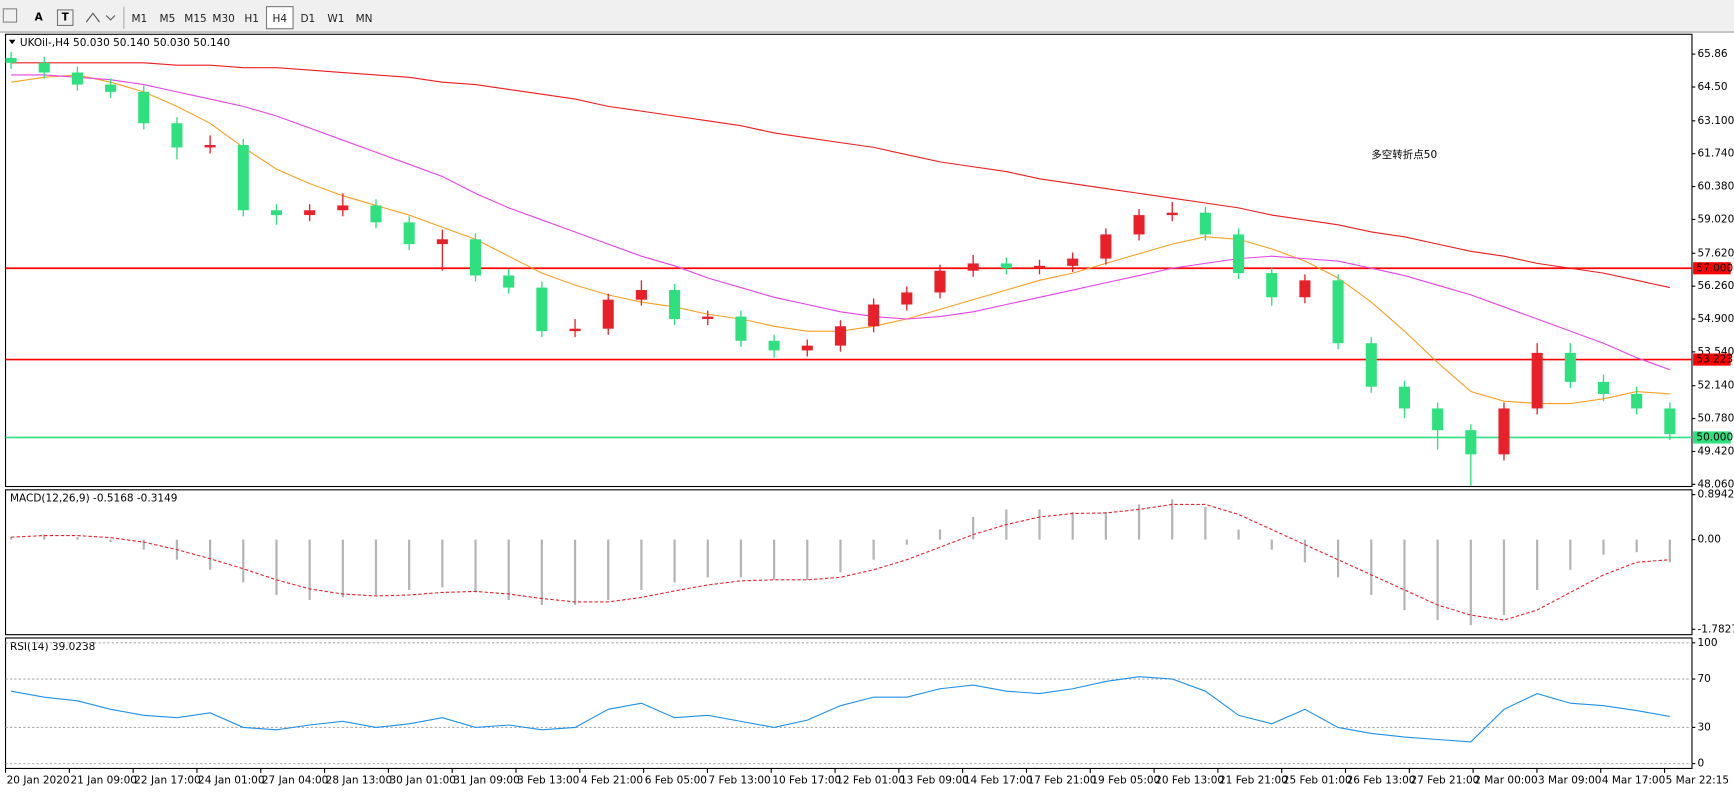  What do you see at coordinates (1716, 286) in the screenshot?
I see `y-tick-label: 56.260` at bounding box center [1716, 286].